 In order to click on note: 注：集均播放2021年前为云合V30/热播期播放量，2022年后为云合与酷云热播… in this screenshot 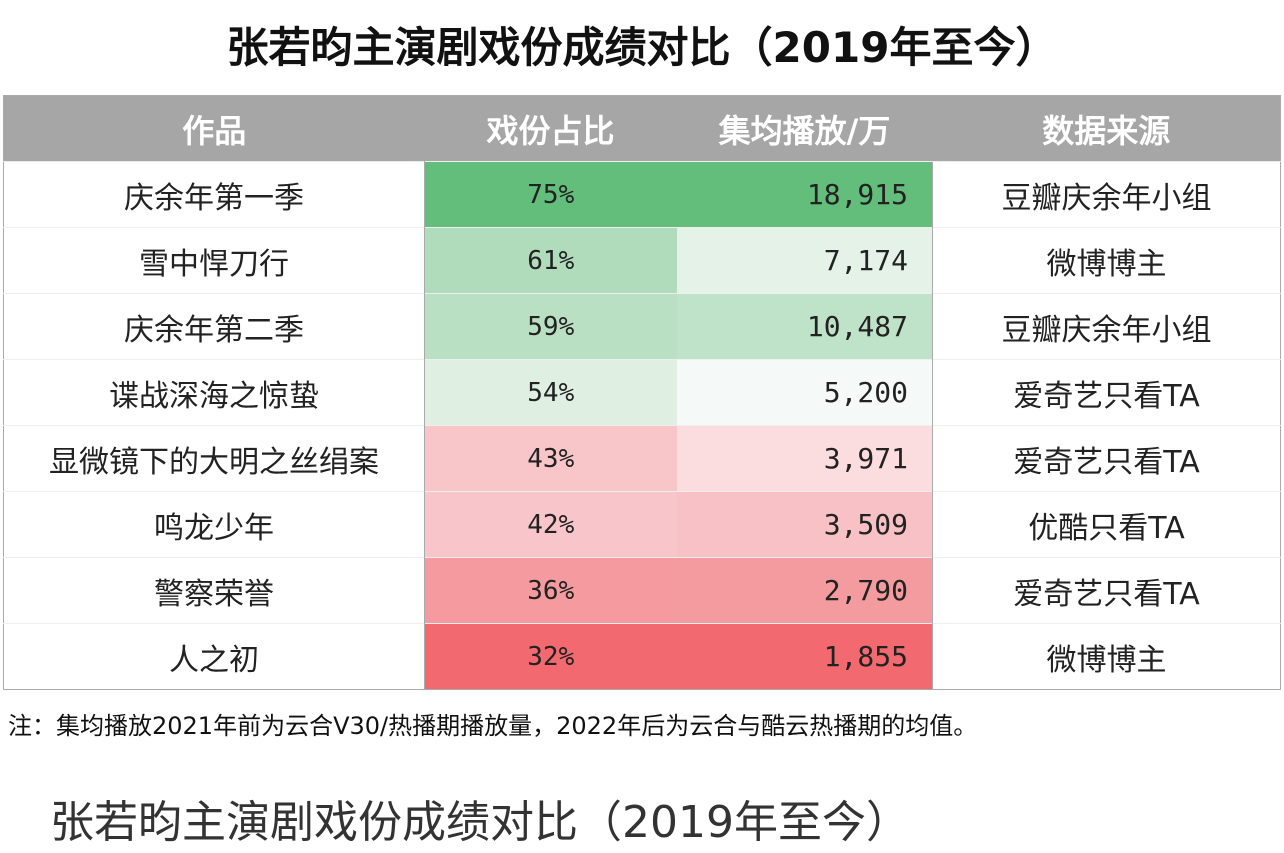, I will do `click(493, 726)`.